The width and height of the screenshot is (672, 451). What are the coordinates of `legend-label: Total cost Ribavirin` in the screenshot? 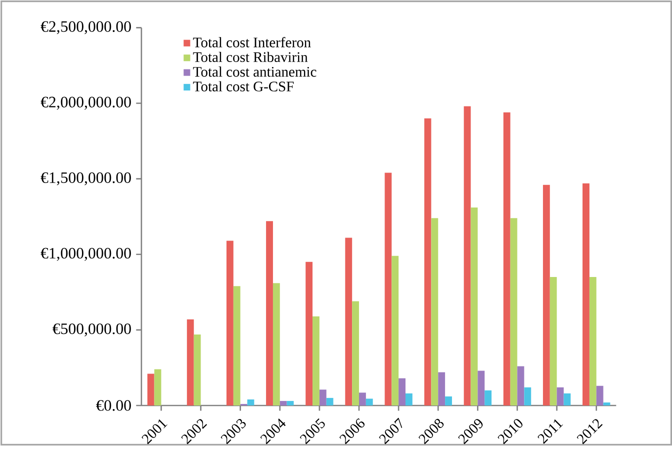 It's located at (250, 57).